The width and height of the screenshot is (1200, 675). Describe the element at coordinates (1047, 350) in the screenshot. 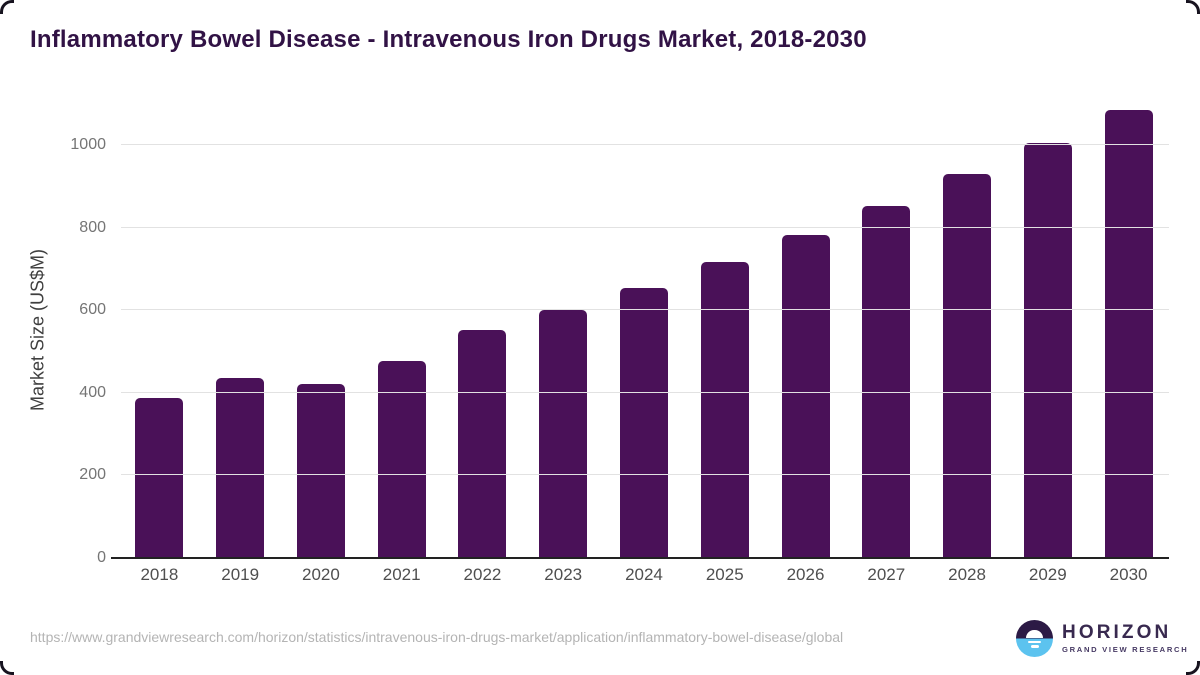

I see `bar-2029` at that location.